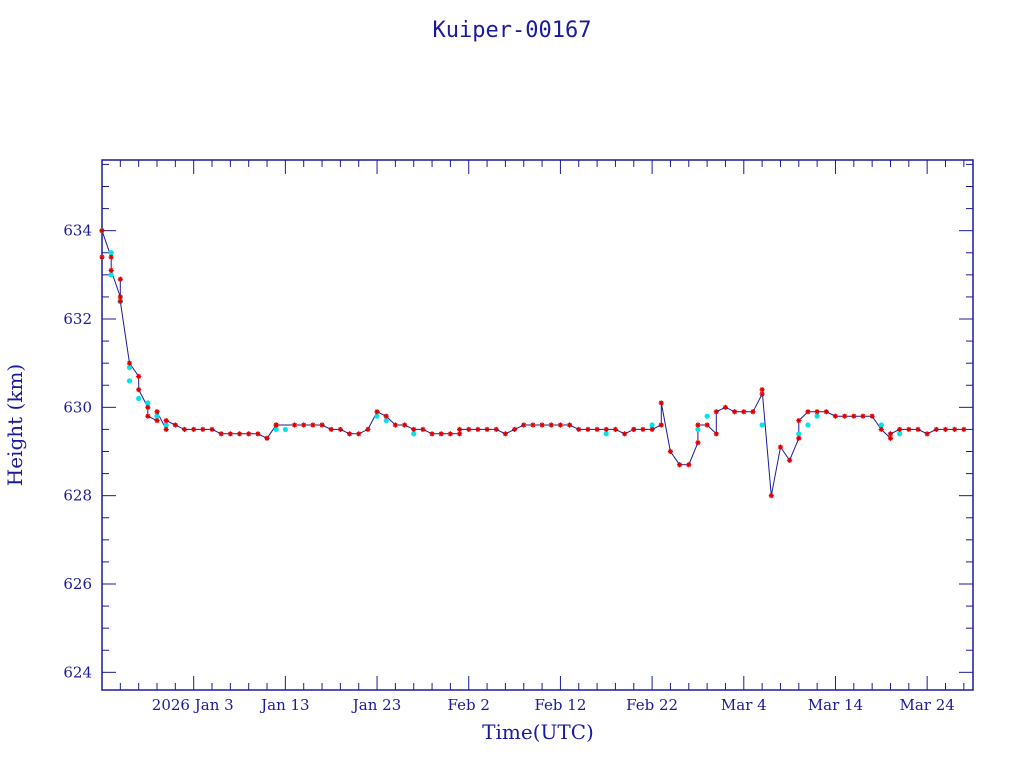  What do you see at coordinates (77, 584) in the screenshot?
I see `y-tick-label: 626` at bounding box center [77, 584].